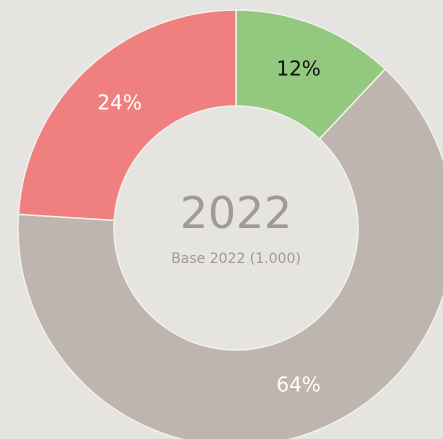  What do you see at coordinates (236, 213) in the screenshot?
I see `center-title: 2022` at bounding box center [236, 213].